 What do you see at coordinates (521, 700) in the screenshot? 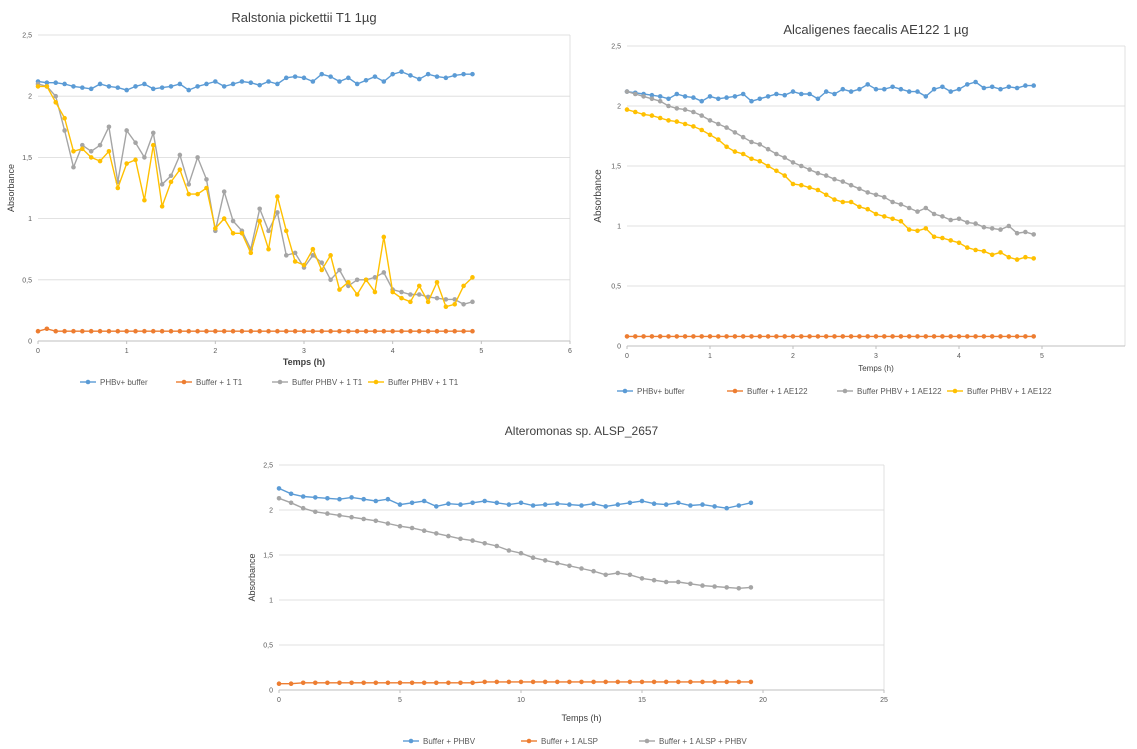
I see `x-tick-label: 10` at bounding box center [521, 700].